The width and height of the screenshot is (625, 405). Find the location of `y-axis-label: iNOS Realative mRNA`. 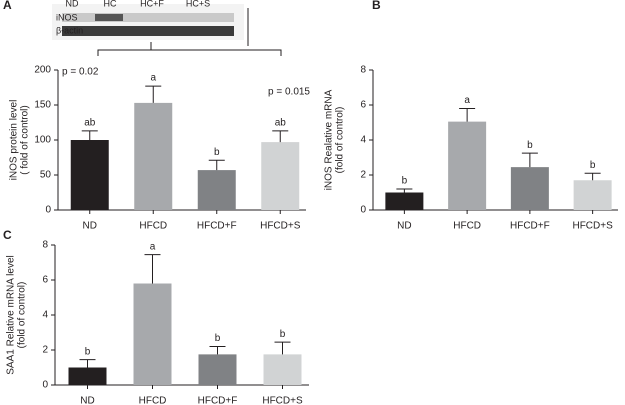

y-axis-label: iNOS Realative mRNA is located at coordinates (329, 139).